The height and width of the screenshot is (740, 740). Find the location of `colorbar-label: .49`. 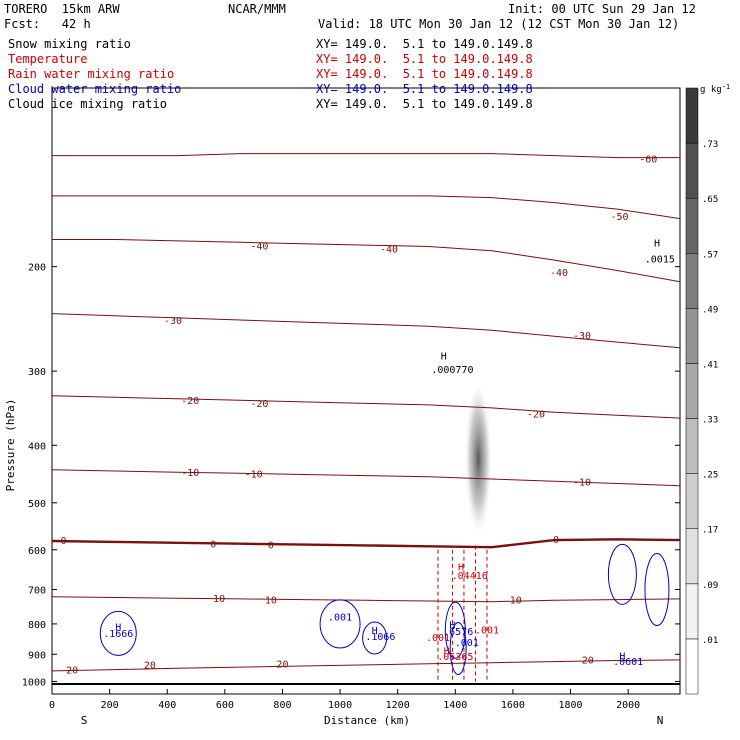

colorbar-label: .49 is located at coordinates (710, 310).